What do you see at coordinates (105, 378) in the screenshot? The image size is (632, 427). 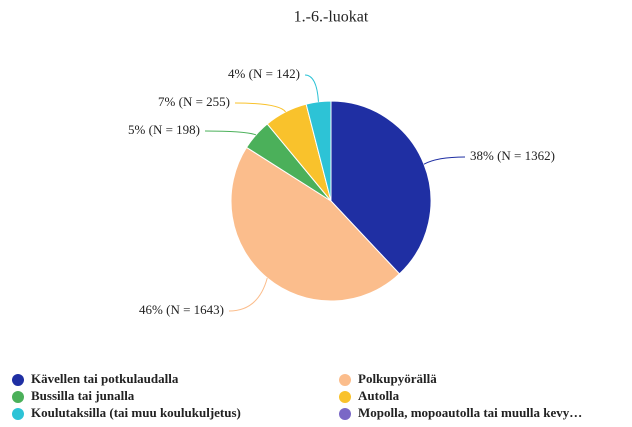 I see `legend-label: Kävellen tai potkulaudalla` at bounding box center [105, 378].